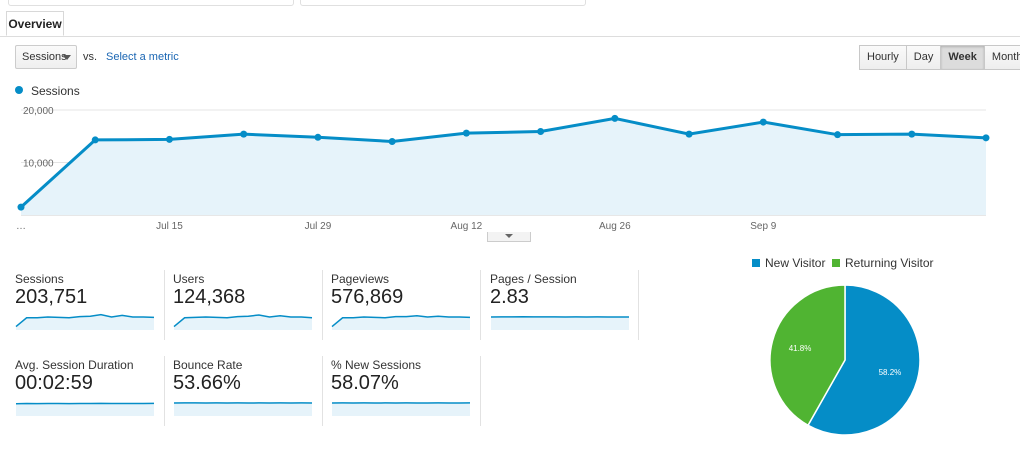 The width and height of the screenshot is (1020, 453). Describe the element at coordinates (510, 18) in the screenshot. I see `tab-bar: Overview` at that location.